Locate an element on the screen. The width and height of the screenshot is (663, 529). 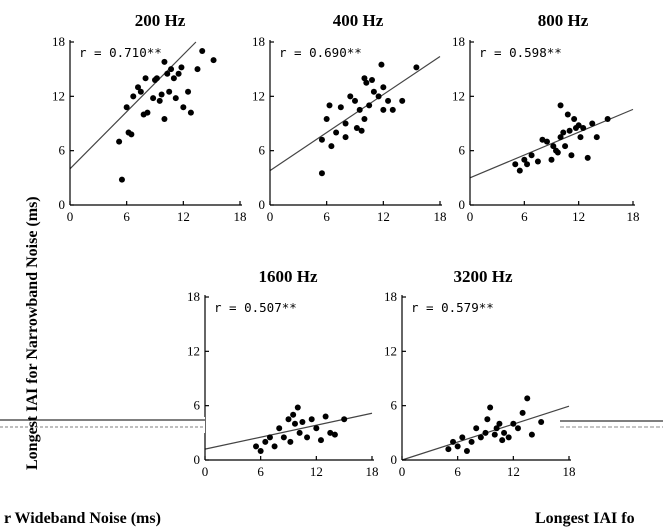
x-tick-label: 12 is located at coordinates (578, 216).